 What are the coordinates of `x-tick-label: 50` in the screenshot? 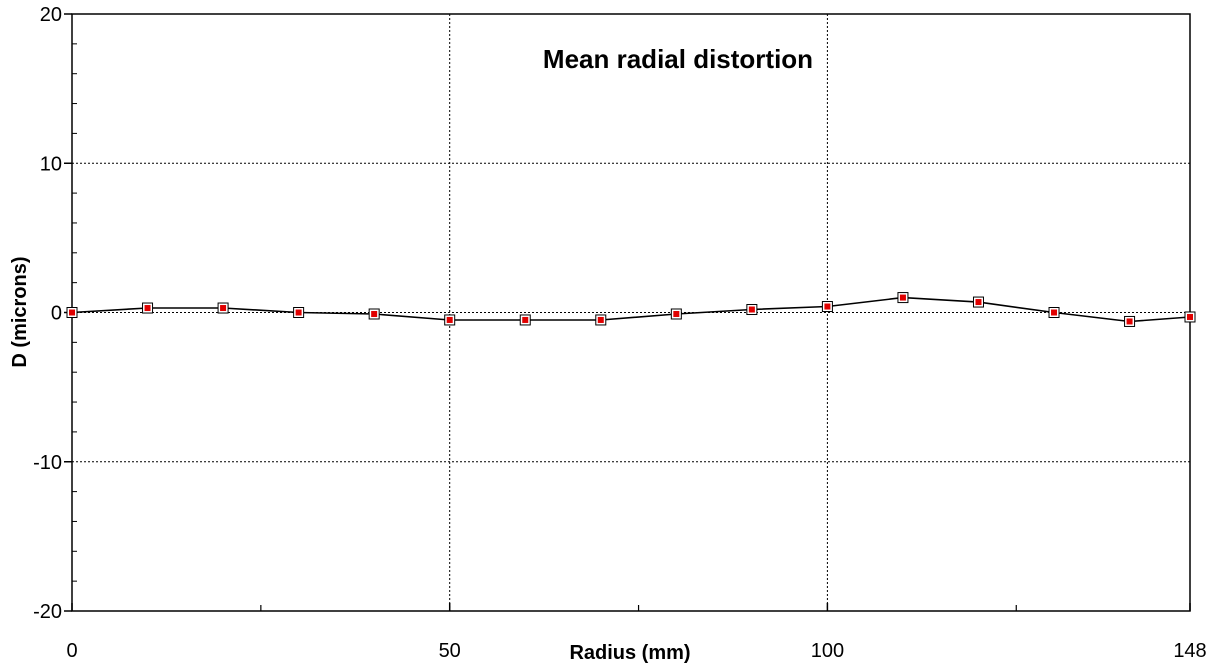 It's located at (450, 651).